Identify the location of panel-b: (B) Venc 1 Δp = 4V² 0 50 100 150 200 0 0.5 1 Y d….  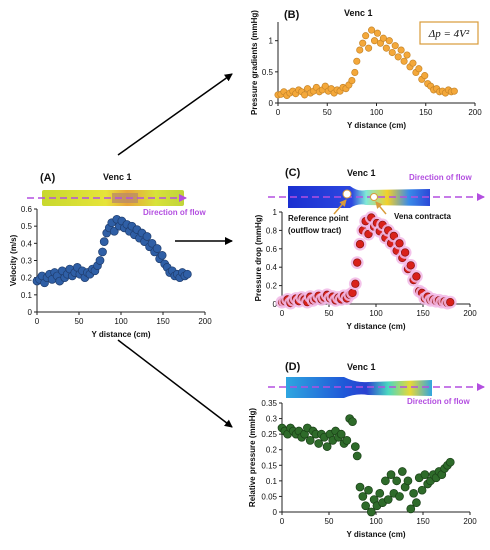
(366, 69).